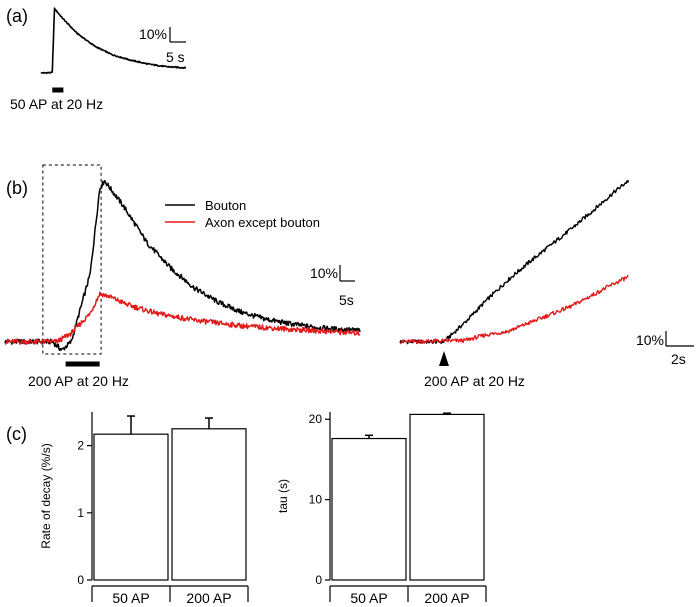  I want to click on panel-b-right-trace-axon, so click(514, 309).